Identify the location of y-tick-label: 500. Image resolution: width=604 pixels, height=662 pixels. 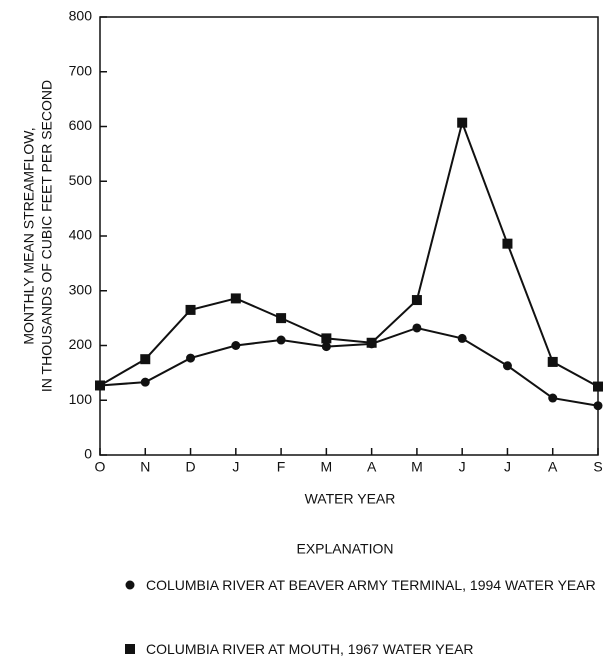
(81, 180).